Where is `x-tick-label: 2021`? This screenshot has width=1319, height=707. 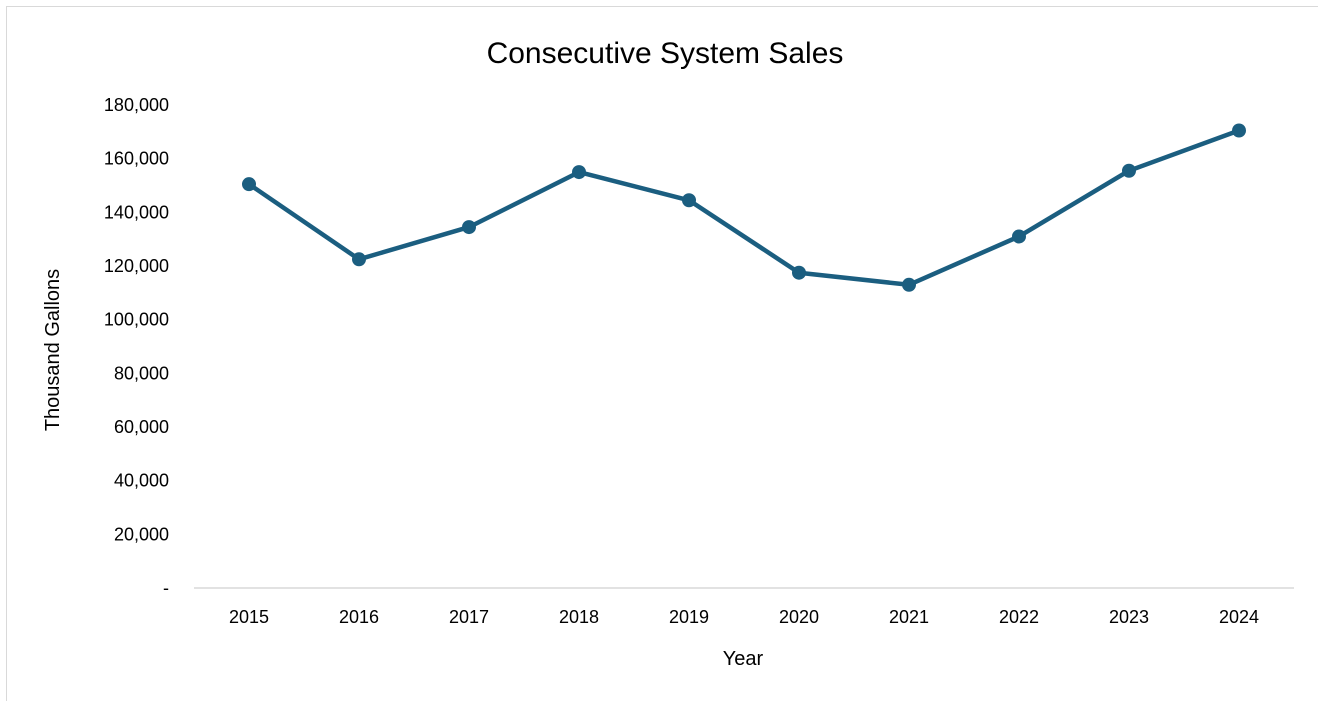
x-tick-label: 2021 is located at coordinates (909, 617).